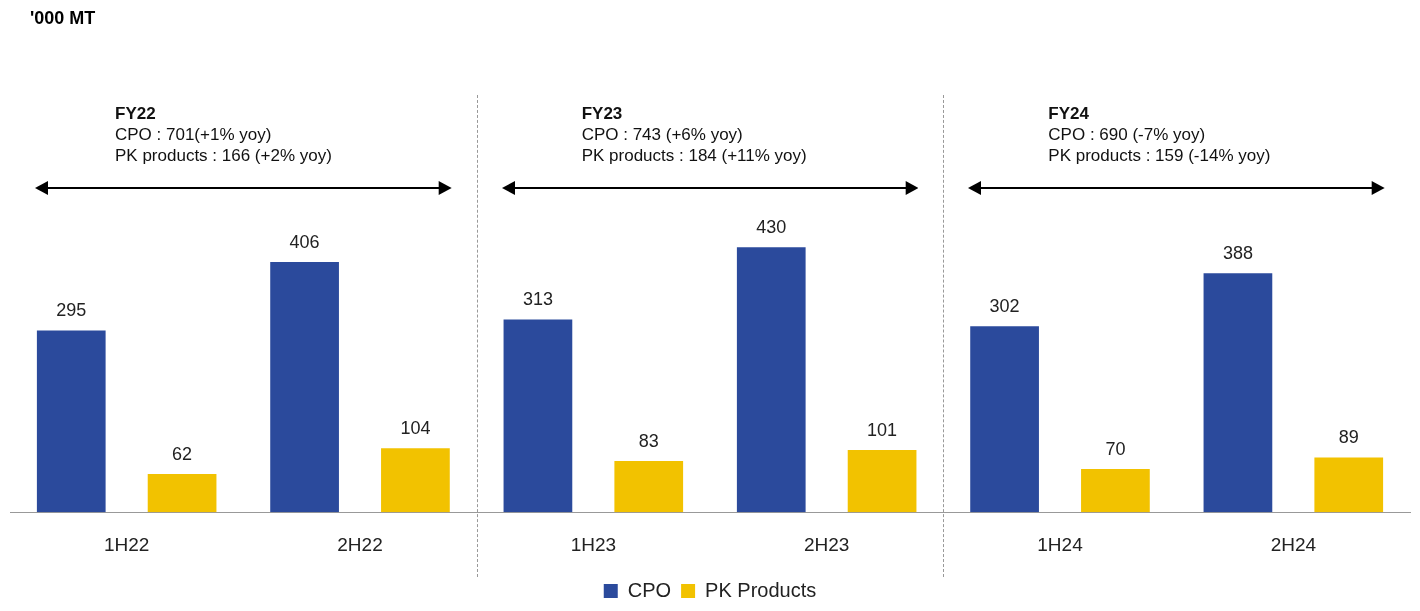 Image resolution: width=1420 pixels, height=611 pixels. I want to click on text: PK products : 166 (+2% yoy), so click(223, 155).